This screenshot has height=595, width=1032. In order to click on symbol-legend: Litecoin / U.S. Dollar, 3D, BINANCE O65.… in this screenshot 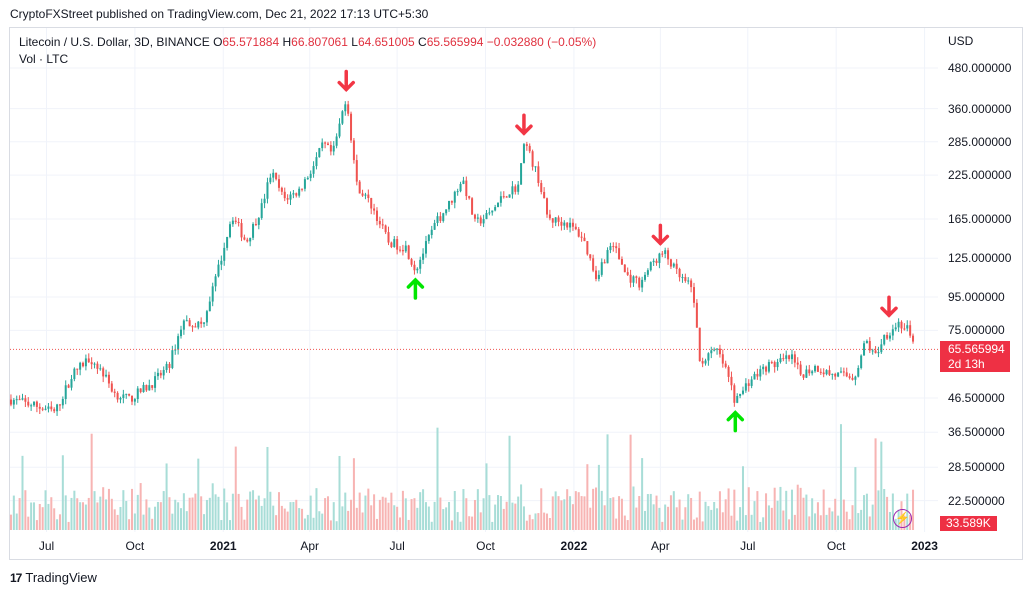, I will do `click(307, 42)`.